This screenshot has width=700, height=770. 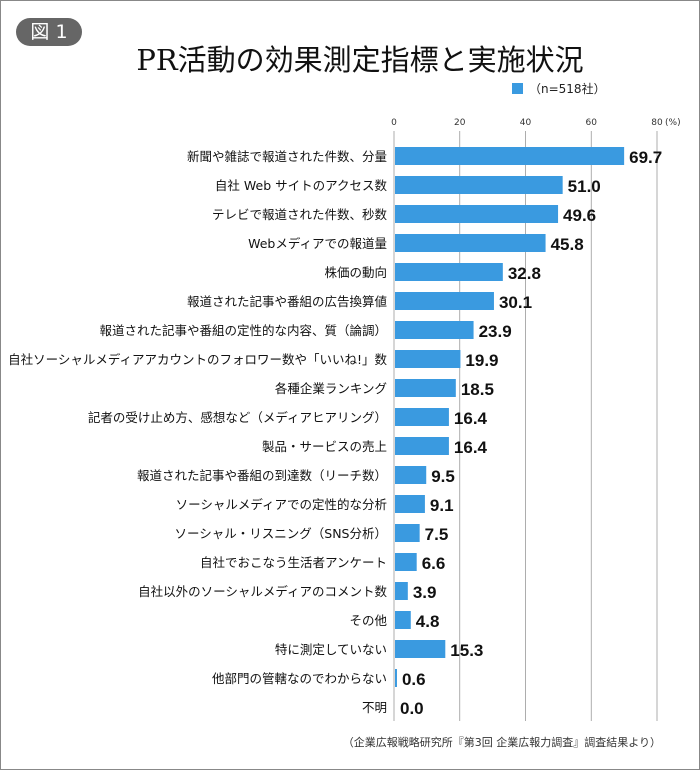 I want to click on legend-swatch, so click(x=517, y=88).